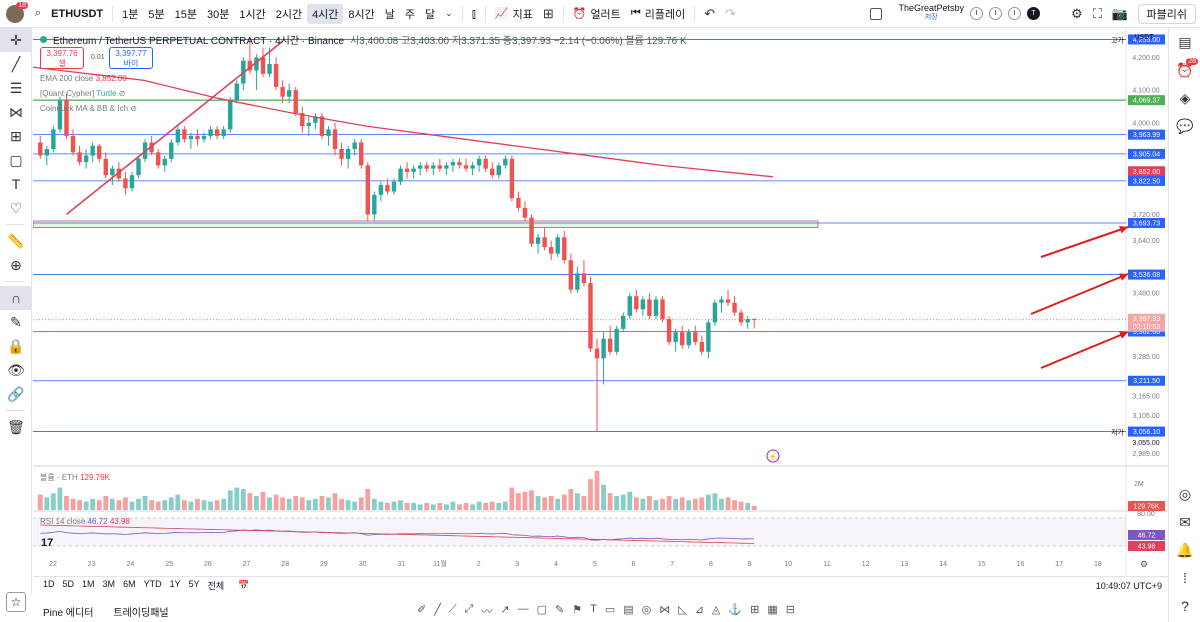 This screenshot has width=1200, height=622. Describe the element at coordinates (1128, 585) in the screenshot. I see `clock: 10:49:07 UTC+9` at that location.